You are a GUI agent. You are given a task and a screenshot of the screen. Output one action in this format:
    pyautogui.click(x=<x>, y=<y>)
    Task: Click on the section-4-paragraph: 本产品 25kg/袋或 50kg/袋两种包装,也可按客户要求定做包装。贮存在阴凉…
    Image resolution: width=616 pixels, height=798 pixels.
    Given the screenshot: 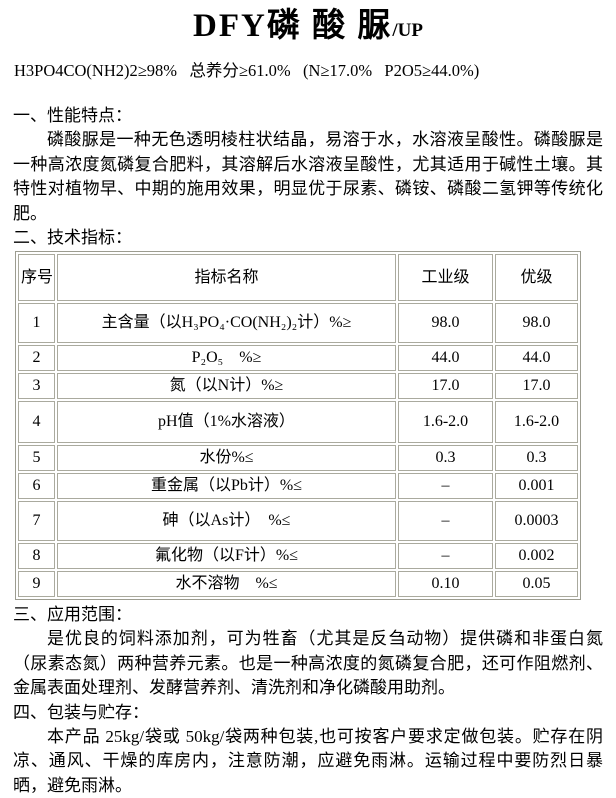 What is the action you would take?
    pyautogui.click(x=308, y=761)
    